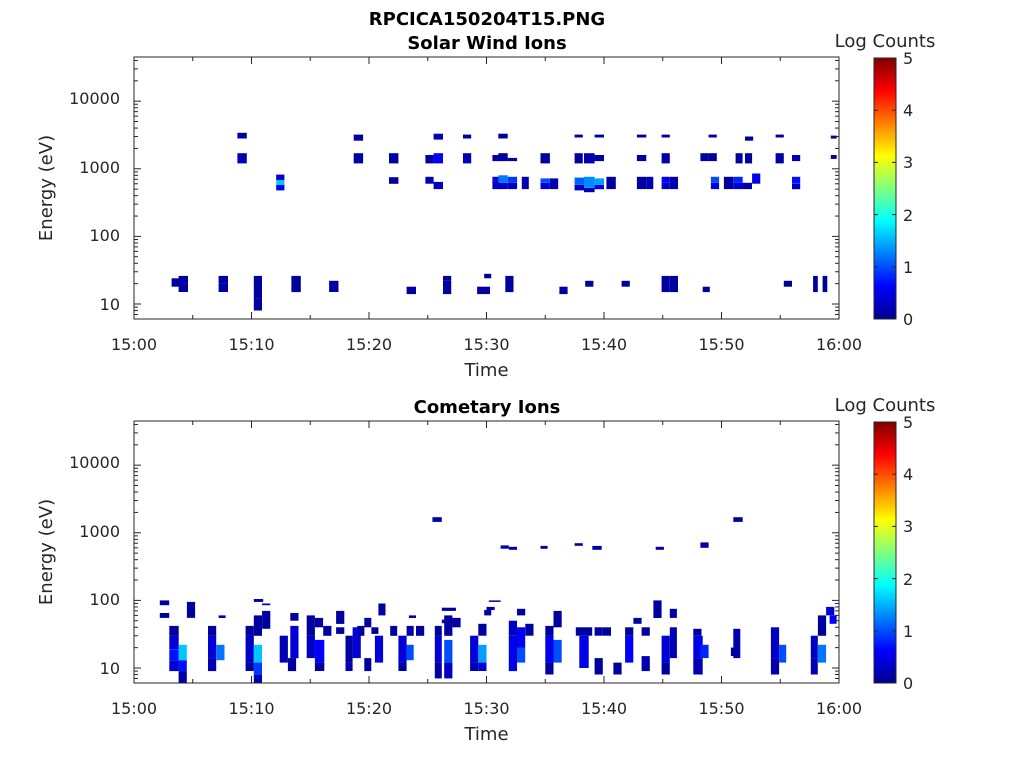 The width and height of the screenshot is (1024, 768). I want to click on figure-title: RPCICA150204T15.PNG, so click(487, 19).